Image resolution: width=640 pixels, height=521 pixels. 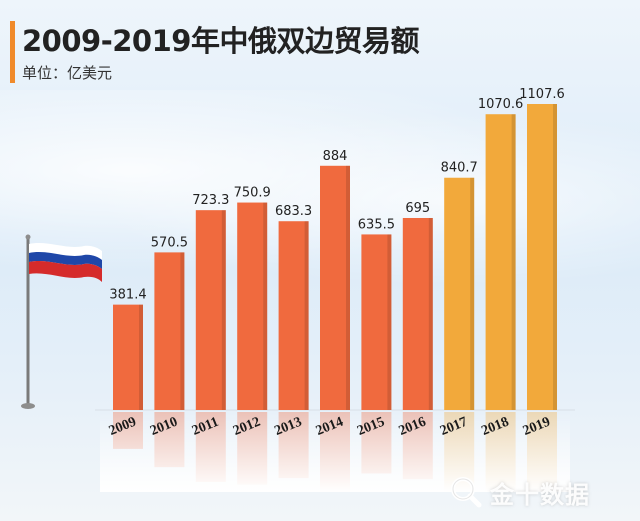 What do you see at coordinates (252, 306) in the screenshot?
I see `bar-2012` at bounding box center [252, 306].